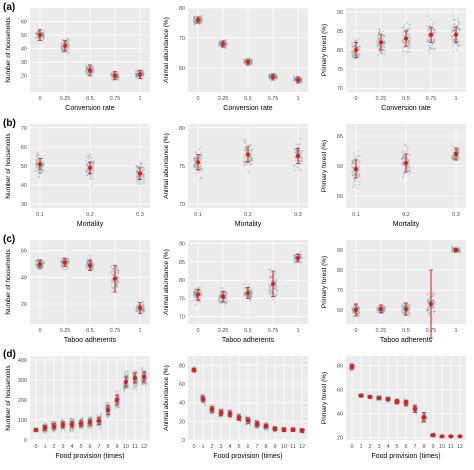 This screenshot has width=474, height=470. Describe the element at coordinates (166, 50) in the screenshot. I see `y-axis-title: Animal abundance (%)` at that location.